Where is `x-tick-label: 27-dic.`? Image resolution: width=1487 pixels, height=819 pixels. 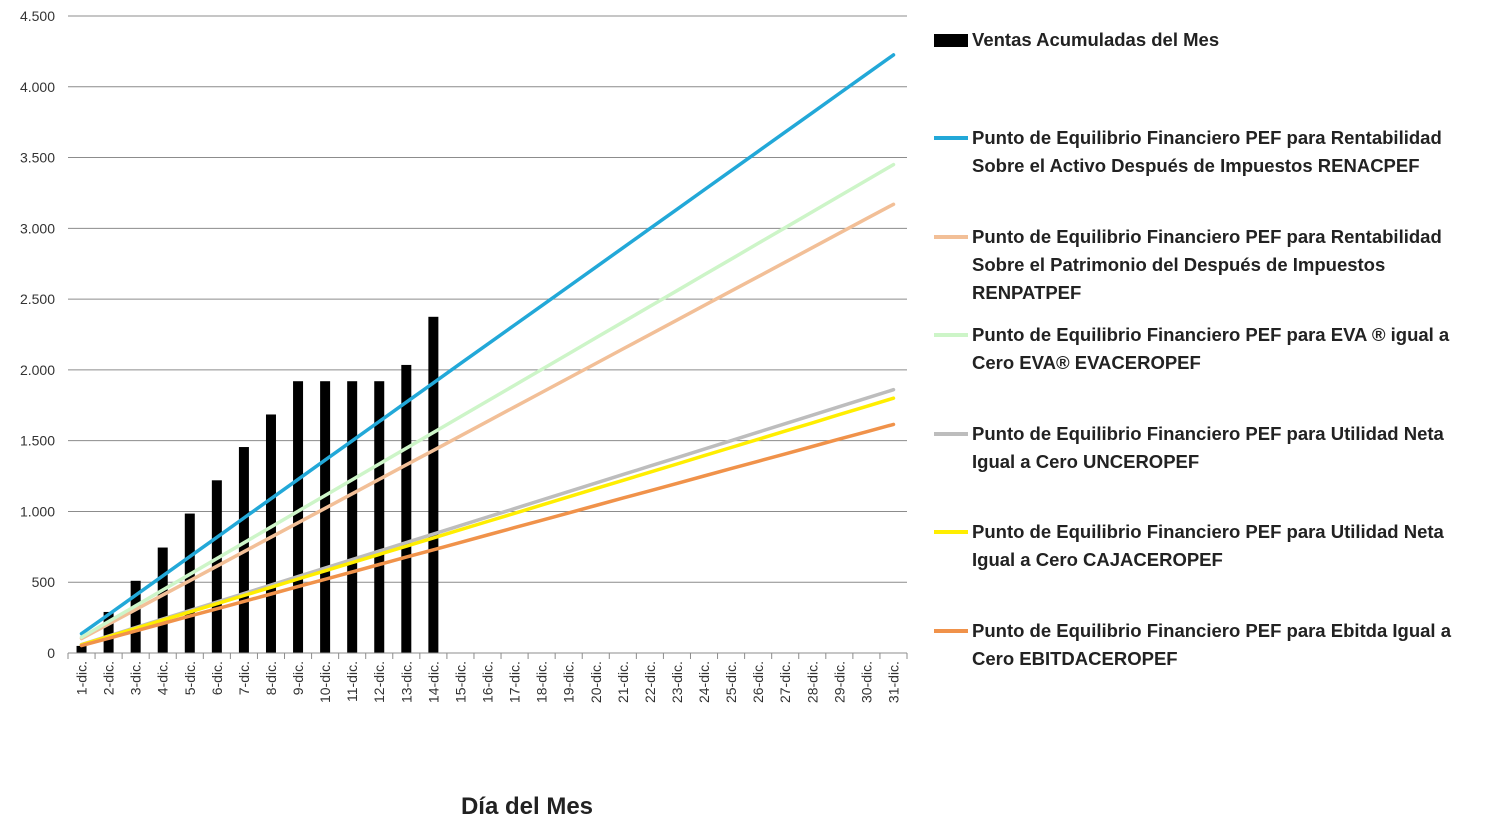
x-tick-label: 27-dic. is located at coordinates (785, 682).